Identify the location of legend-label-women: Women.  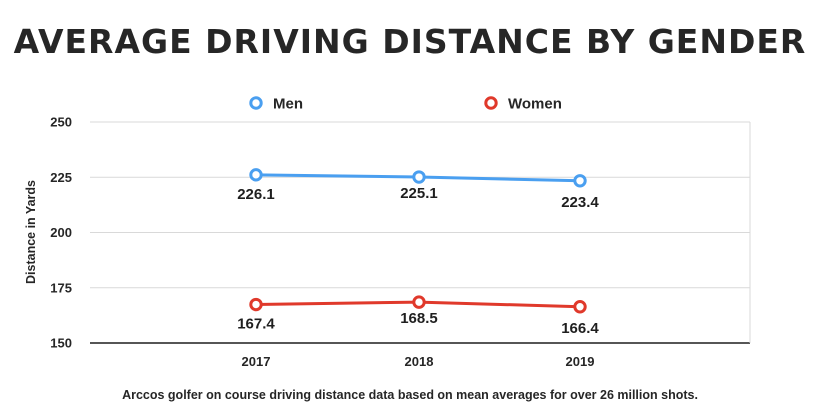
(535, 104).